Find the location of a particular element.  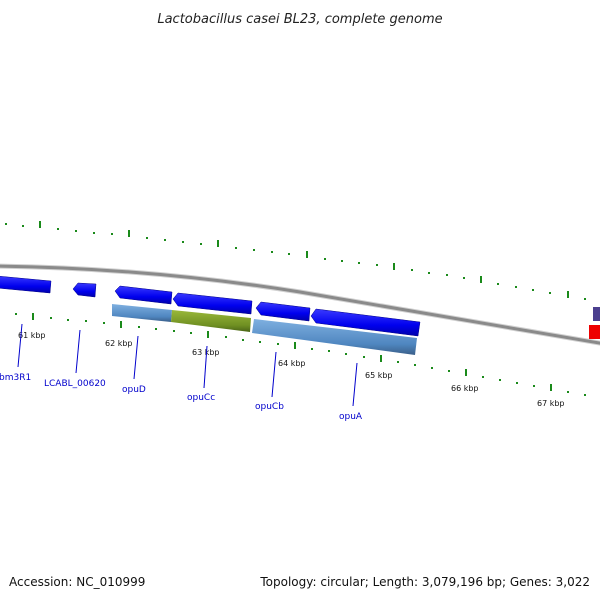

scale-label-62: 62 kbp is located at coordinates (119, 343).